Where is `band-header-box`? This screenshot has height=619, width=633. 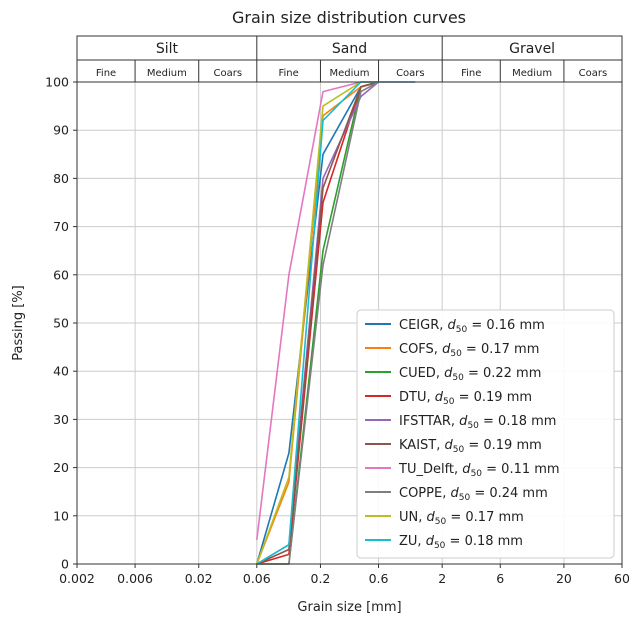 band-header-box is located at coordinates (349, 59).